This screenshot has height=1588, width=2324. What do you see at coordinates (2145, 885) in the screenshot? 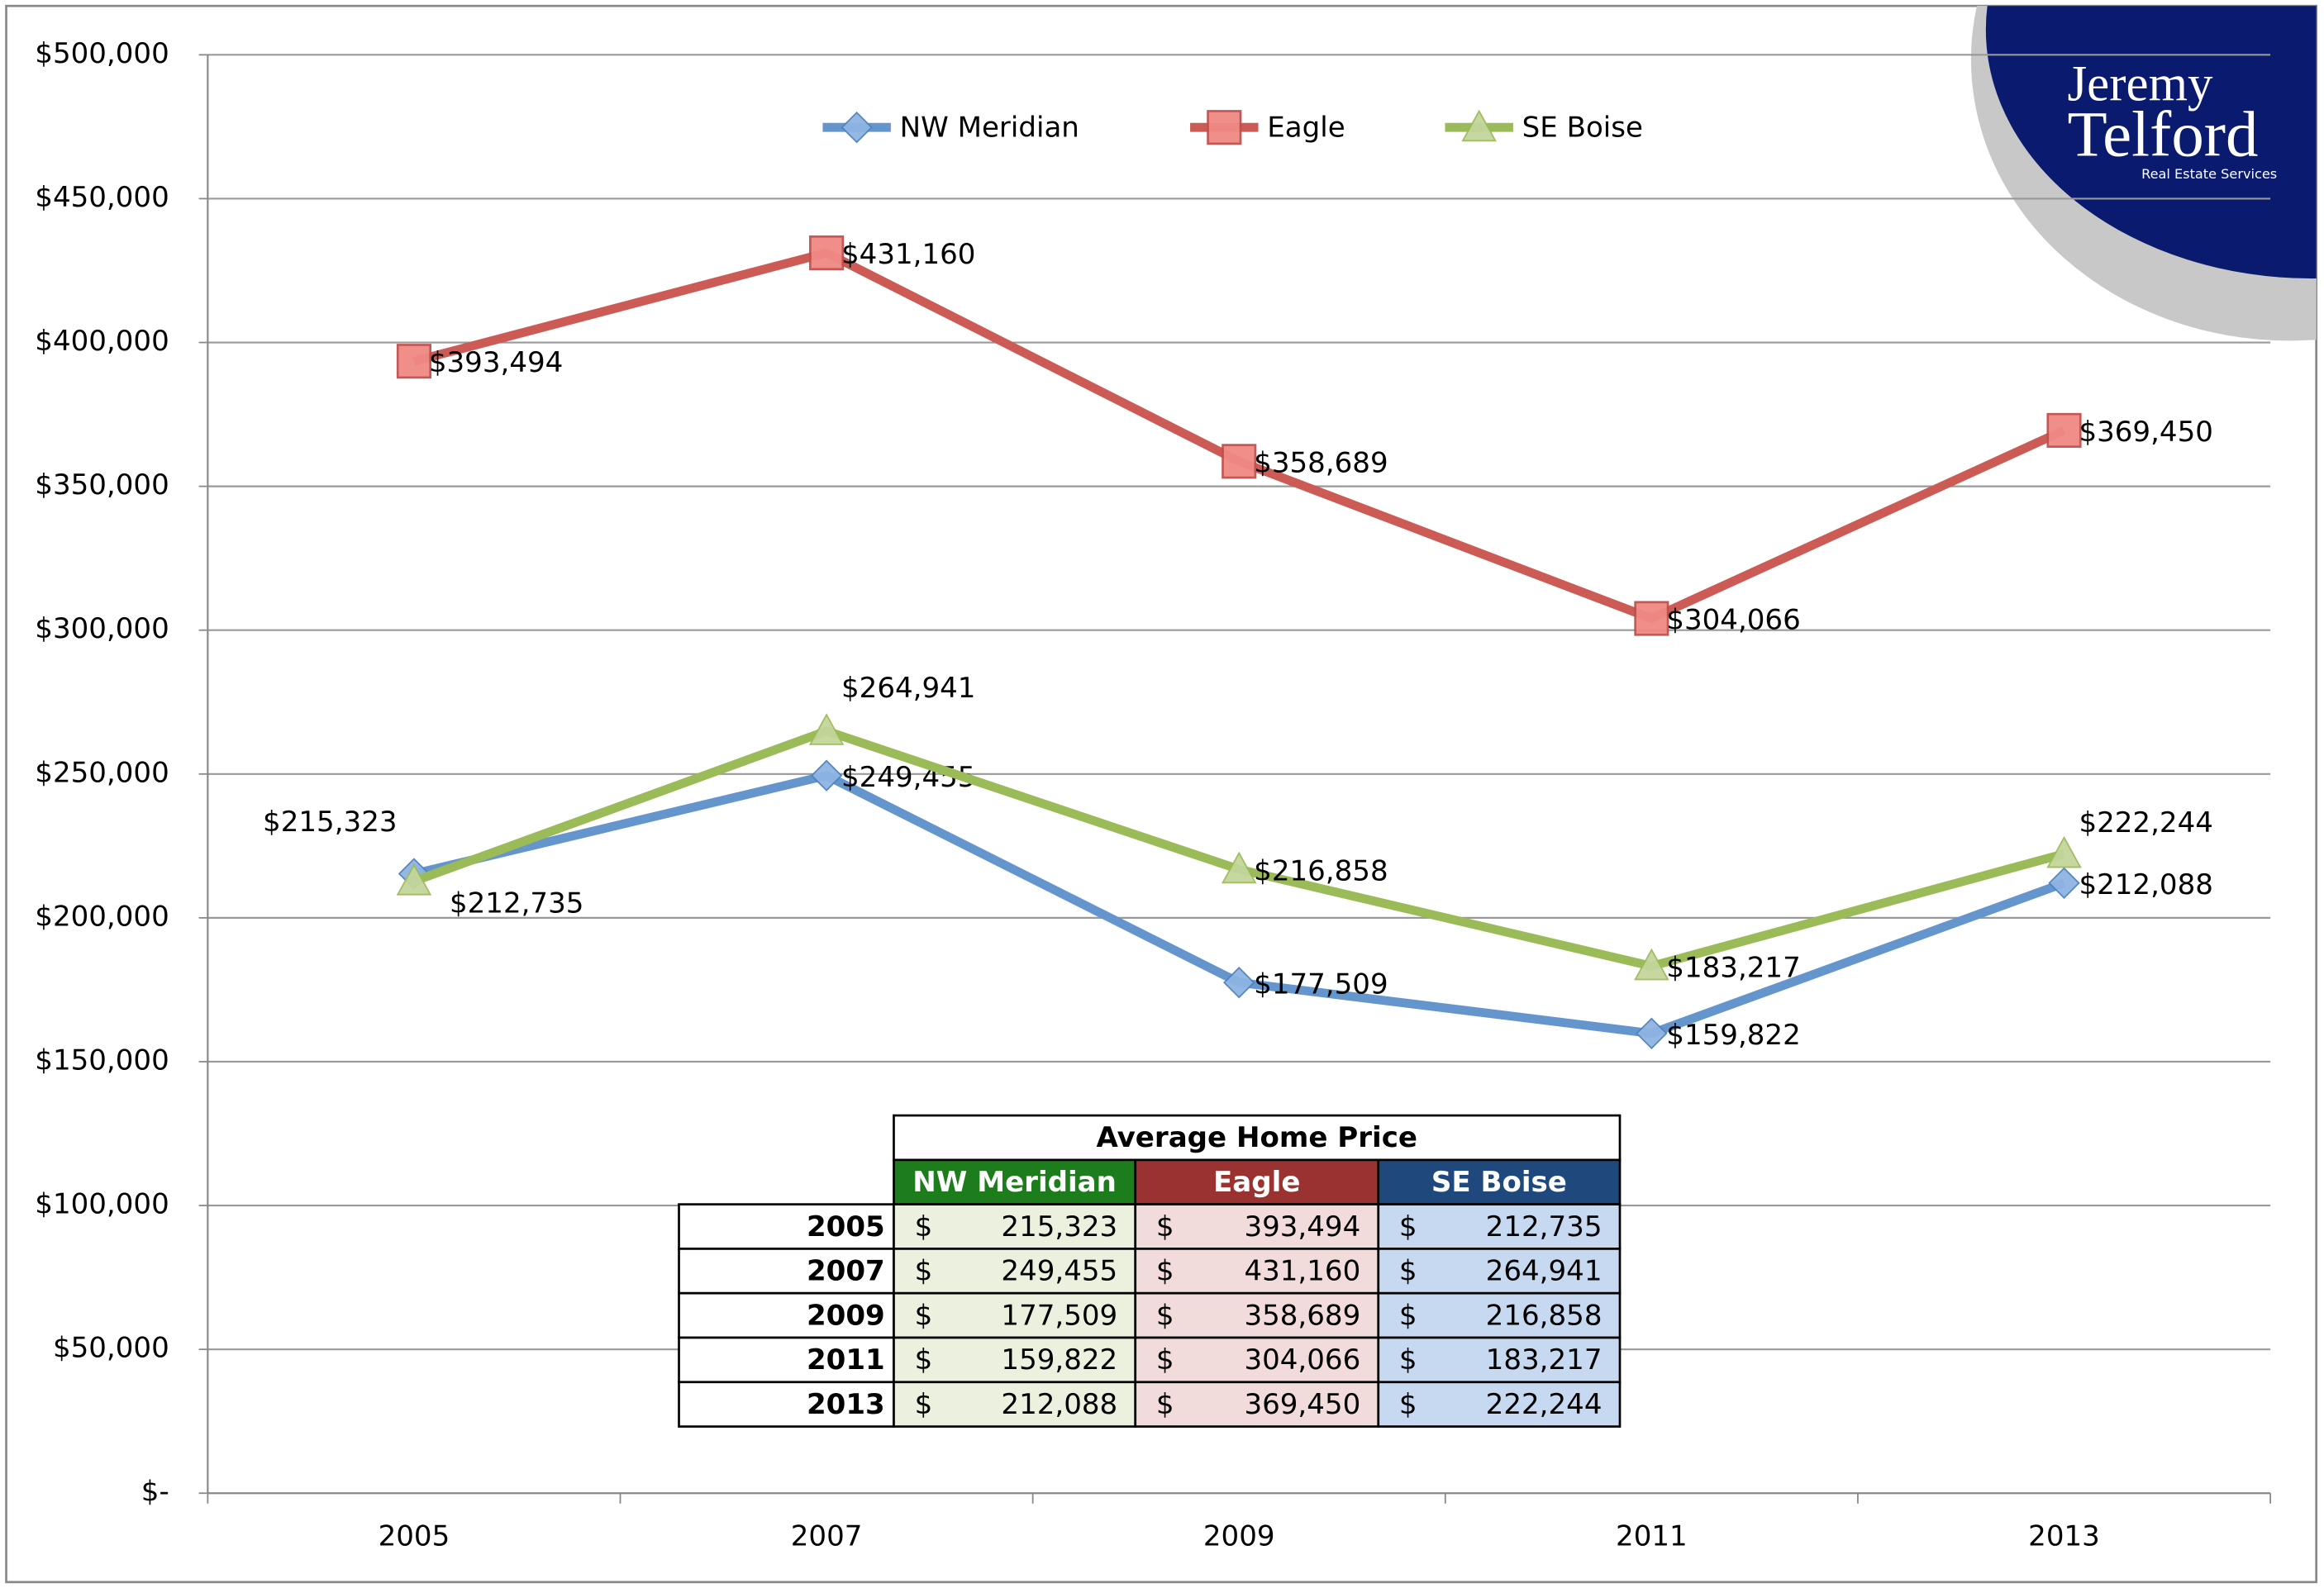
I see `data-label: $212,088` at bounding box center [2145, 885].